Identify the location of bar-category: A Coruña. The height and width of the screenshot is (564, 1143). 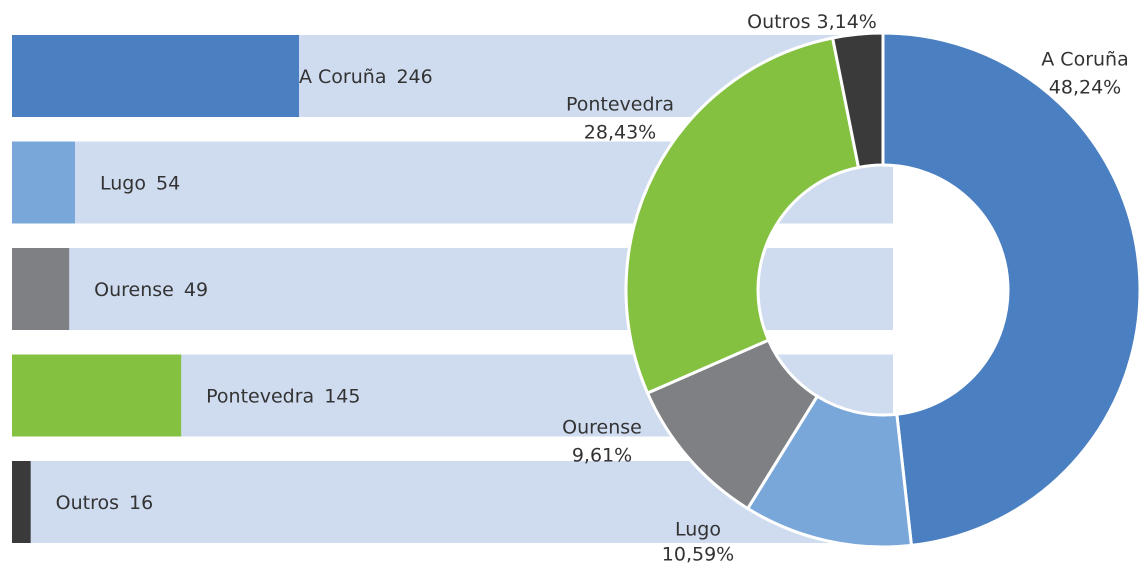
(342, 77).